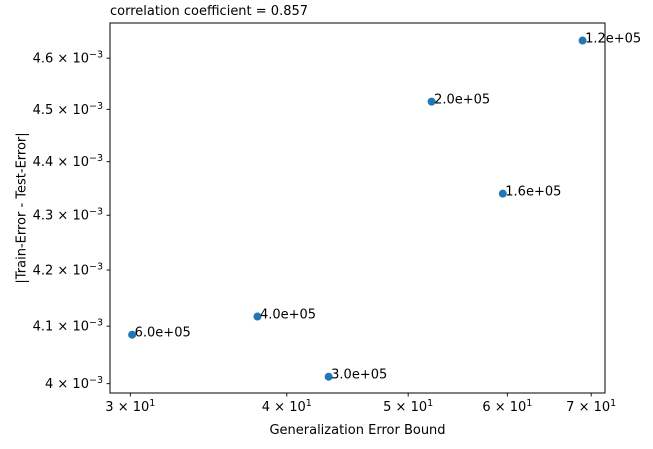 The width and height of the screenshot is (653, 449). What do you see at coordinates (74, 383) in the screenshot?
I see `y-tick-label: 4 × 10⁻³` at bounding box center [74, 383].